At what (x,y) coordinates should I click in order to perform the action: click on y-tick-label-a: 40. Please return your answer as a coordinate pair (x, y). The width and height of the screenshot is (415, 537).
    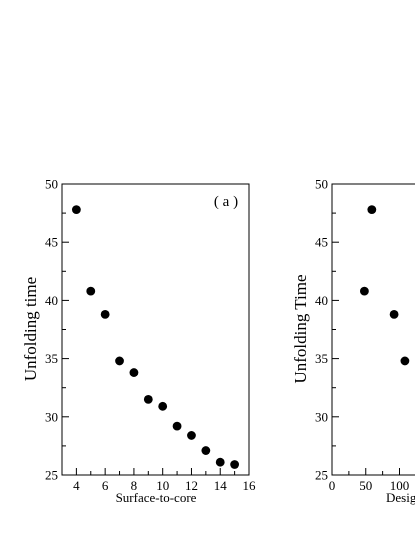
    Looking at the image, I should click on (51, 300).